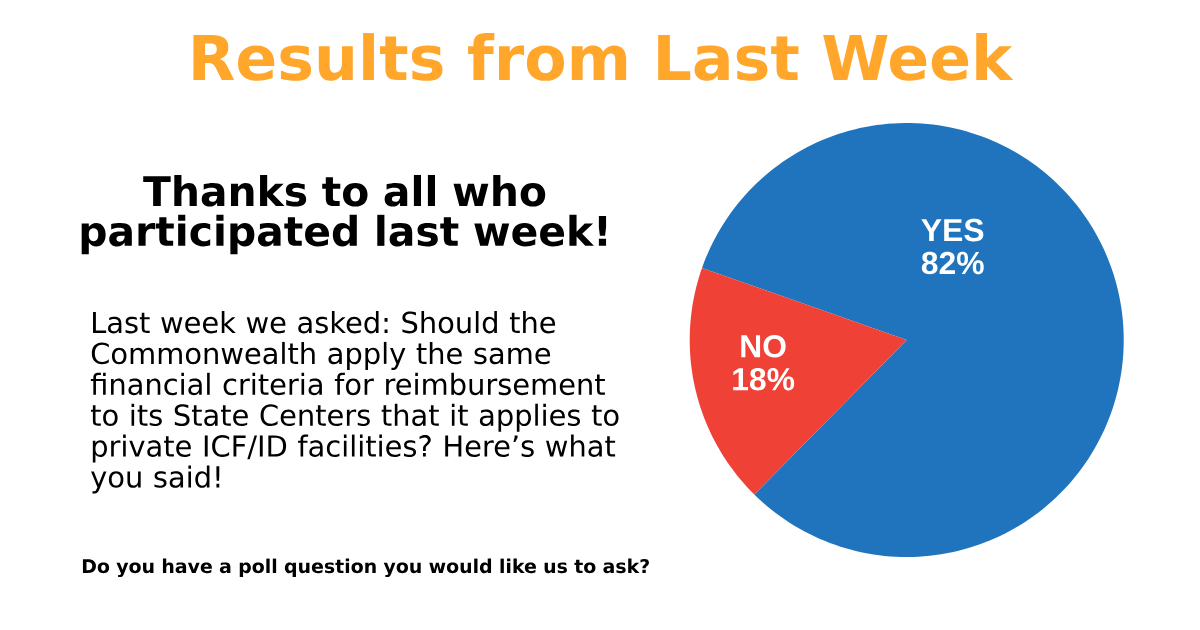 The height and width of the screenshot is (630, 1200). Describe the element at coordinates (354, 402) in the screenshot. I see `text: Last week we asked: Should the Commonwealth apply the same financial criteria for reimbursement to its State Centers that it applies to private ICF/ID facilities? Here’s what you said!` at that location.